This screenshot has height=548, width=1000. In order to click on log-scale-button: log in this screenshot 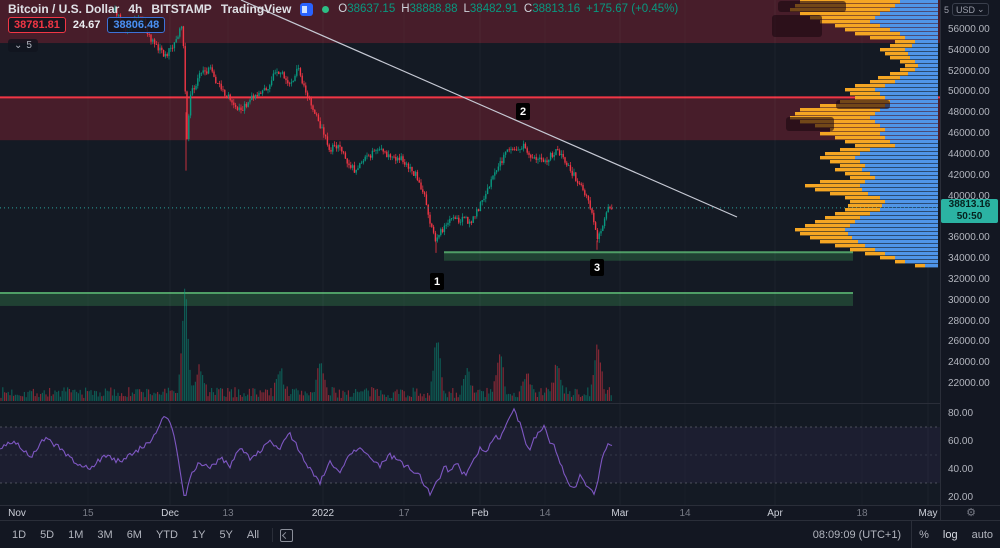, I will do `click(950, 535)`.